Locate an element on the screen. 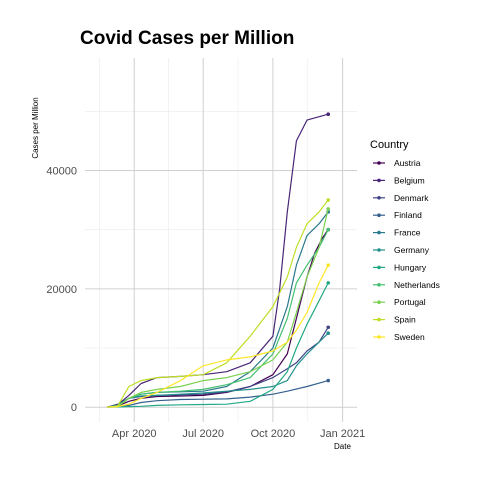  legend-label: Sweden is located at coordinates (409, 337).